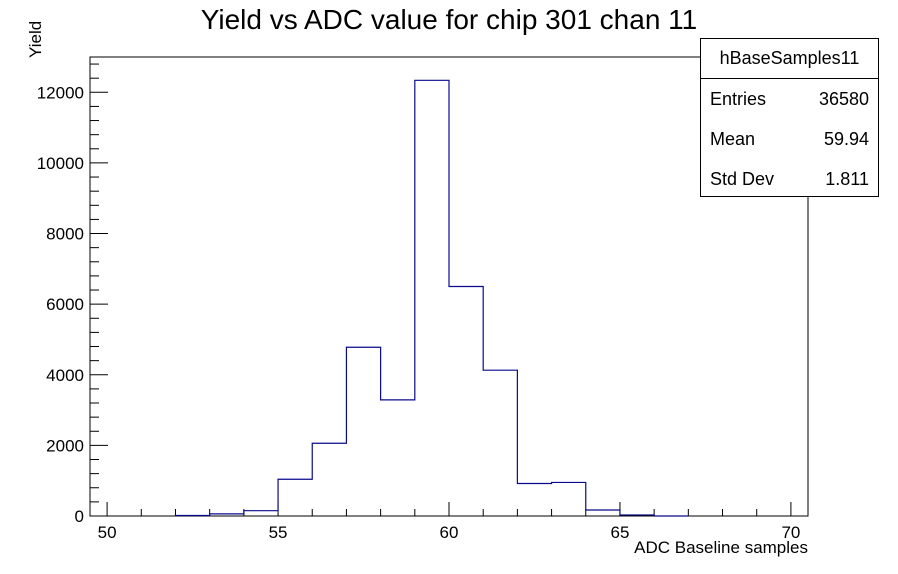  What do you see at coordinates (789, 99) in the screenshot?
I see `stats-row-entries: Entries 36580` at bounding box center [789, 99].